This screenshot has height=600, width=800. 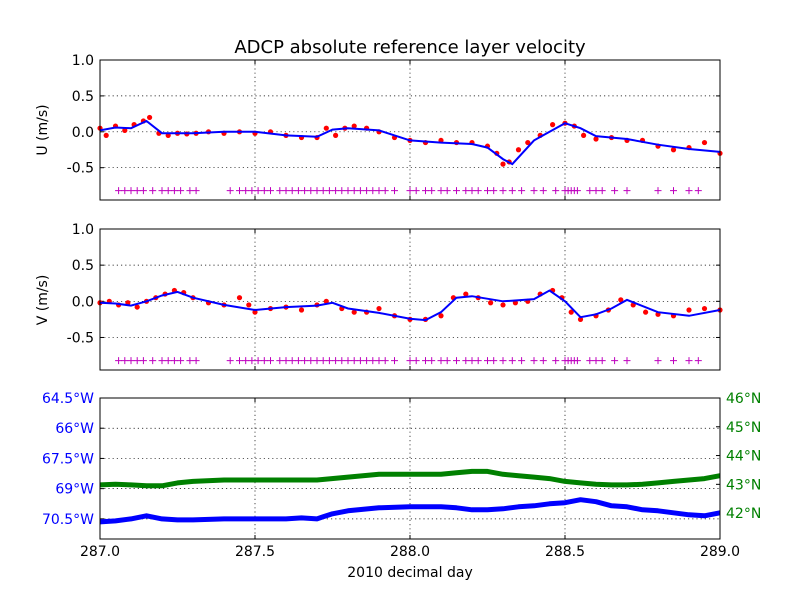 What do you see at coordinates (565, 552) in the screenshot?
I see `x-tick-label: 288.5` at bounding box center [565, 552].